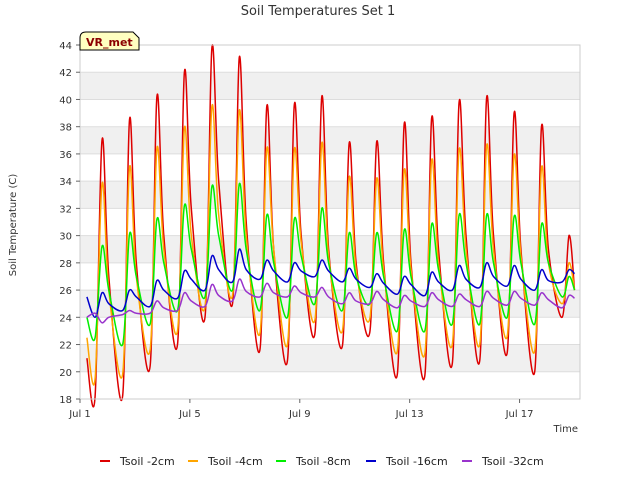 Image resolution: width=640 pixels, height=480 pixels. I want to click on y-tick-label: 28, so click(65, 264).